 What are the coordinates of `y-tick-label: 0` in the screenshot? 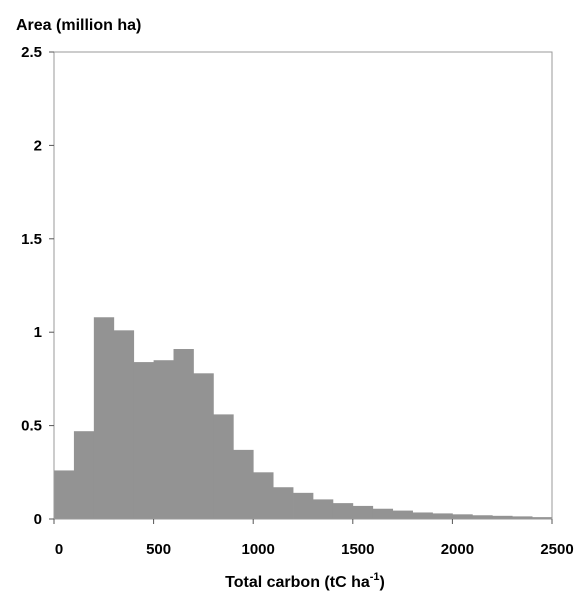 It's located at (38, 519).